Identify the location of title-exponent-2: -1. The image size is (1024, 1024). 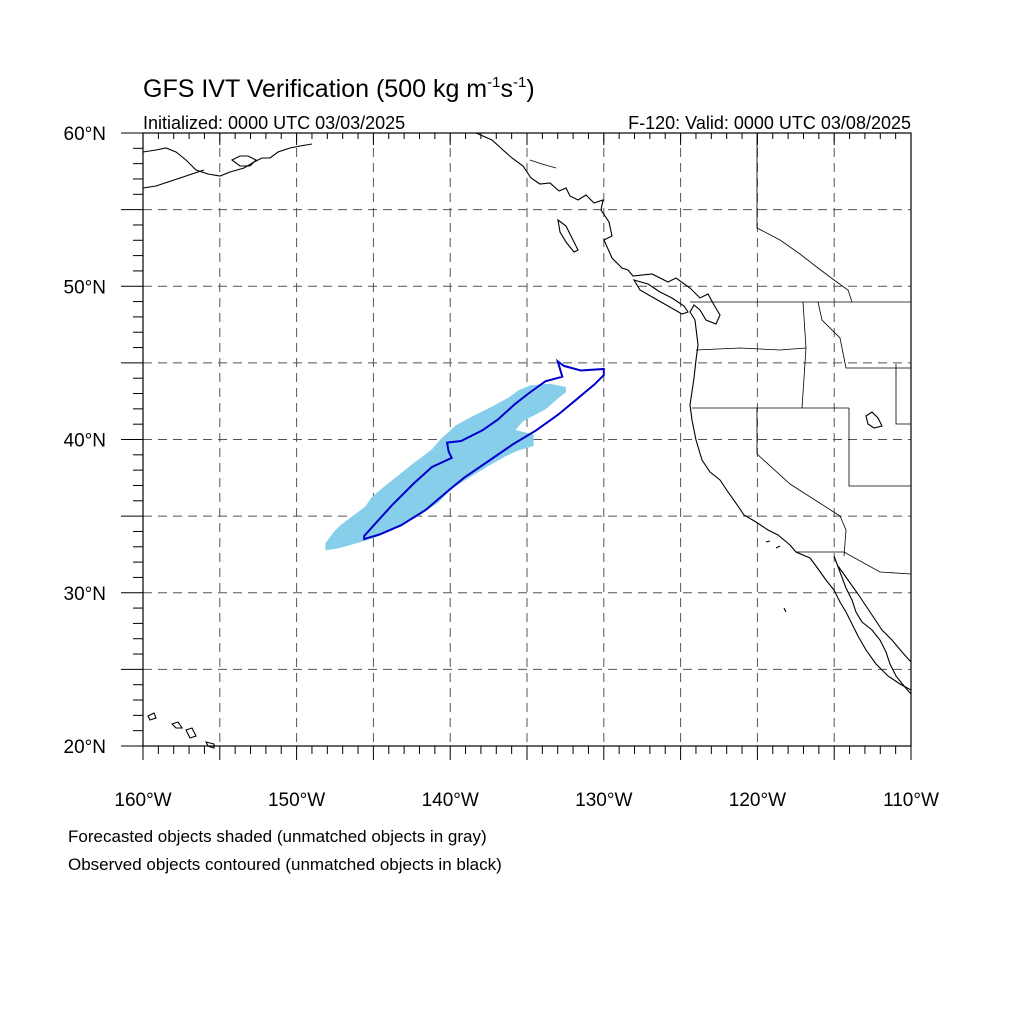
(519, 82).